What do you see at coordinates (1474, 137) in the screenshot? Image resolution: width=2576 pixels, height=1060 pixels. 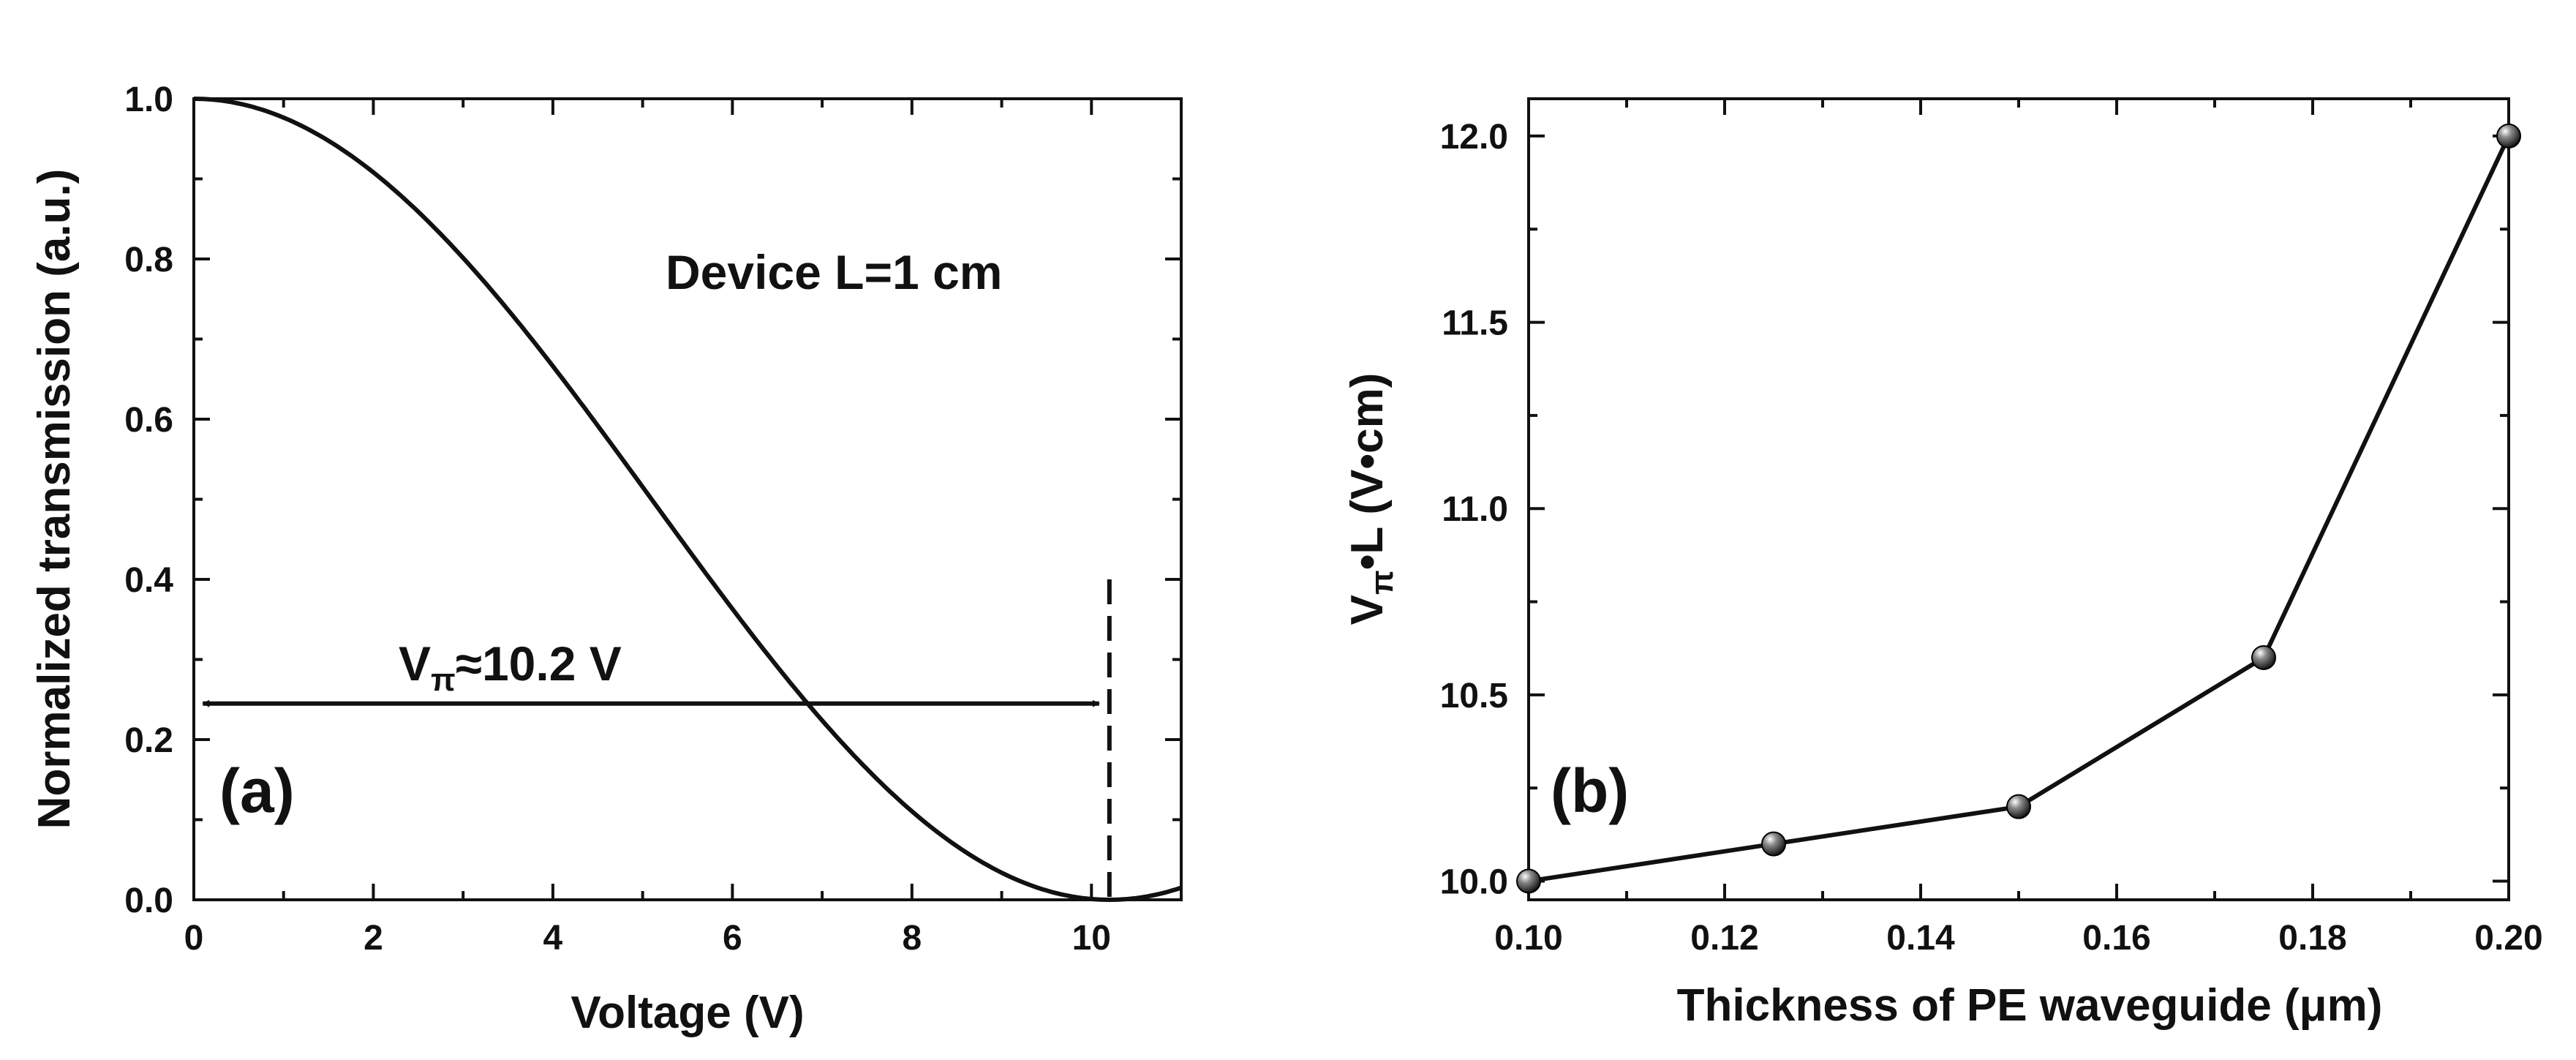 I see `panel-b-y-tick-label: 12.0` at bounding box center [1474, 137].